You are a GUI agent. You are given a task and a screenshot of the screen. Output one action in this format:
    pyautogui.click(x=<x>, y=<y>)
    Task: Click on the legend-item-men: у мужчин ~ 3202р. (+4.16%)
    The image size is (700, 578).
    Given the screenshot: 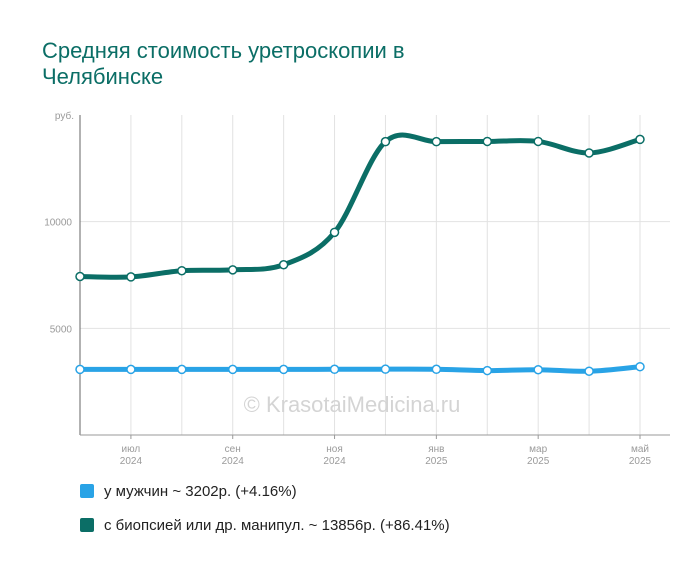 What is the action you would take?
    pyautogui.click(x=265, y=491)
    